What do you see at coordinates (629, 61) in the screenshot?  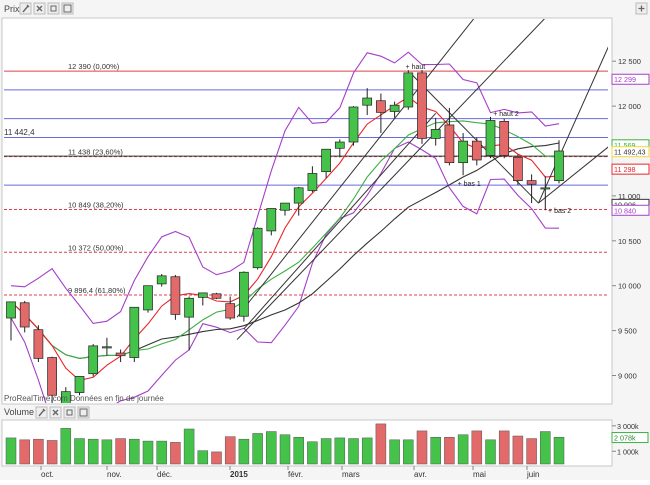 I see `y-tick-label: 12 500` at bounding box center [629, 61].